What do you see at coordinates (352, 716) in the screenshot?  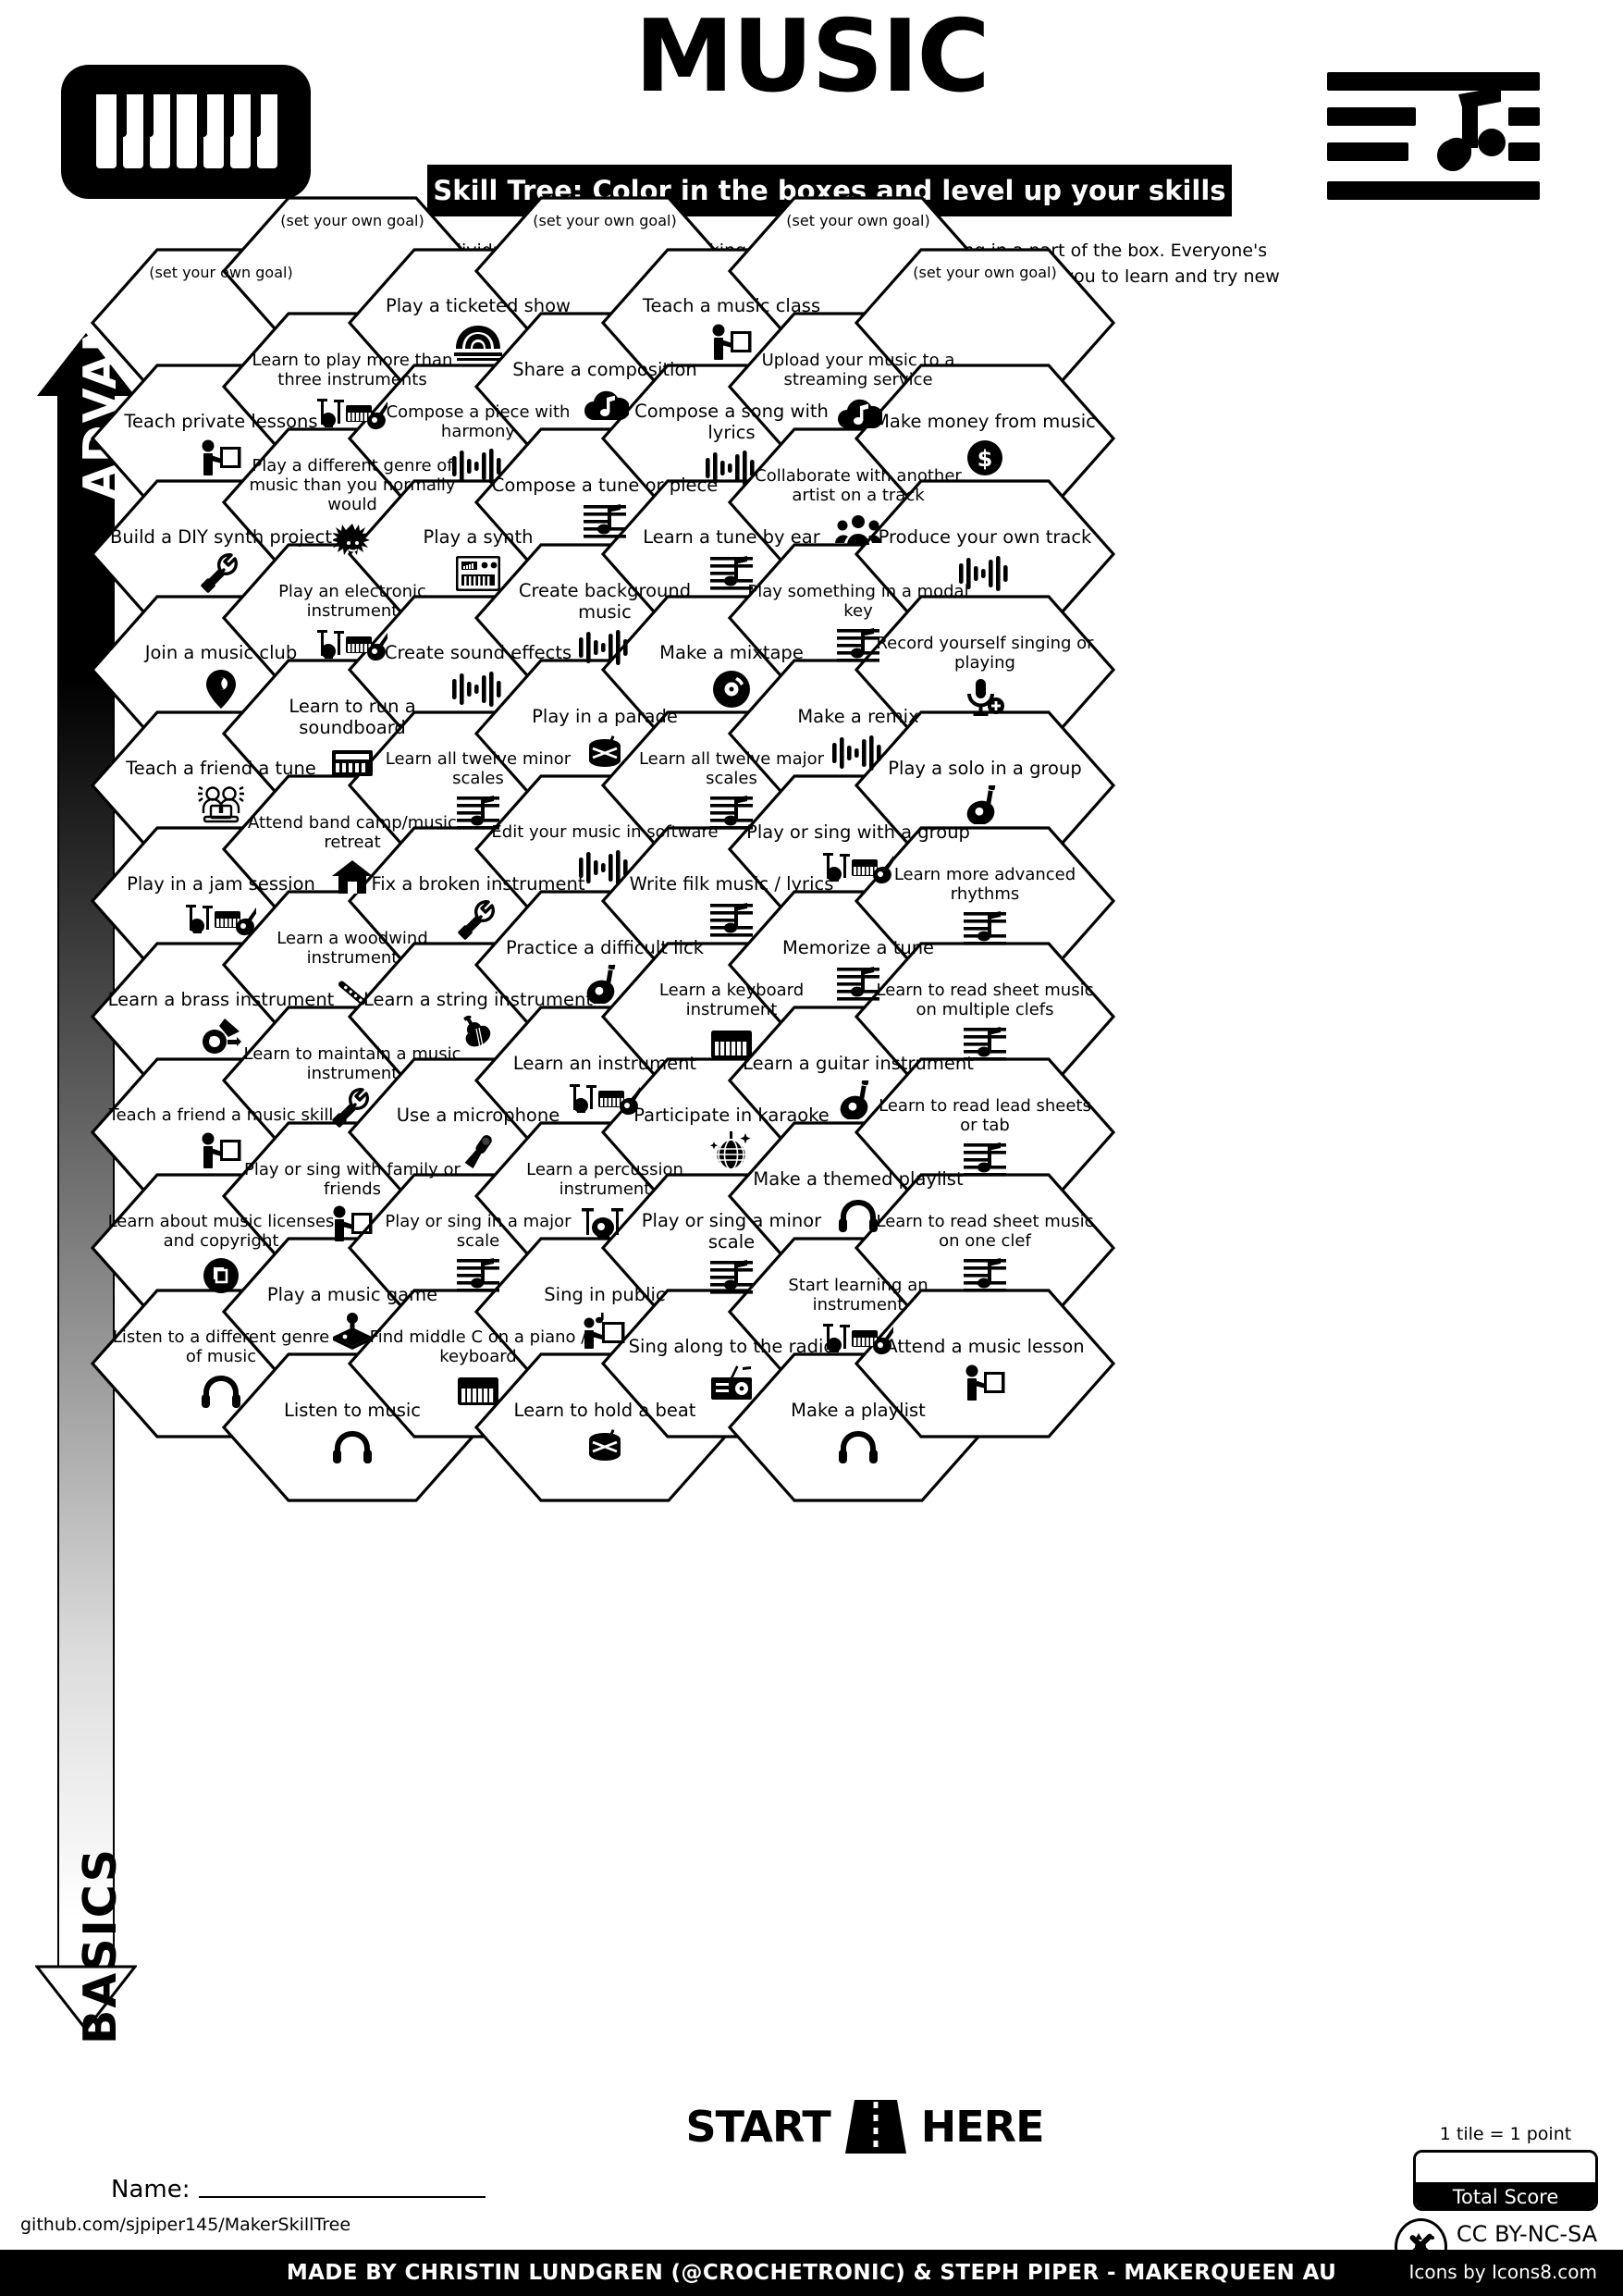 I see `tile-label: Learn to run a soundboard` at bounding box center [352, 716].